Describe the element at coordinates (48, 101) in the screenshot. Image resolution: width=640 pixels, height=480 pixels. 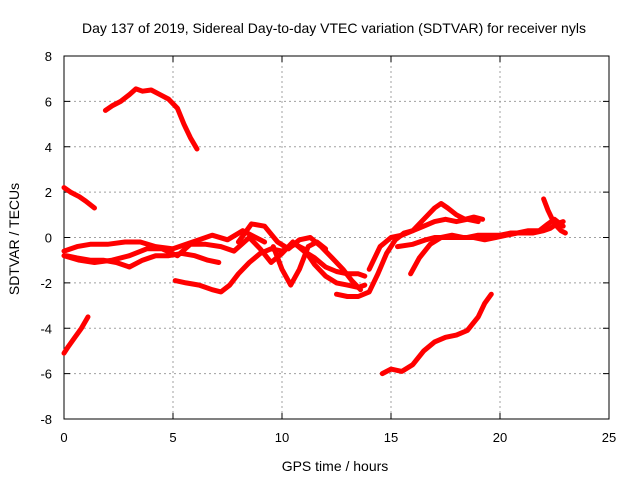
I see `y-tick-label: 6` at that location.